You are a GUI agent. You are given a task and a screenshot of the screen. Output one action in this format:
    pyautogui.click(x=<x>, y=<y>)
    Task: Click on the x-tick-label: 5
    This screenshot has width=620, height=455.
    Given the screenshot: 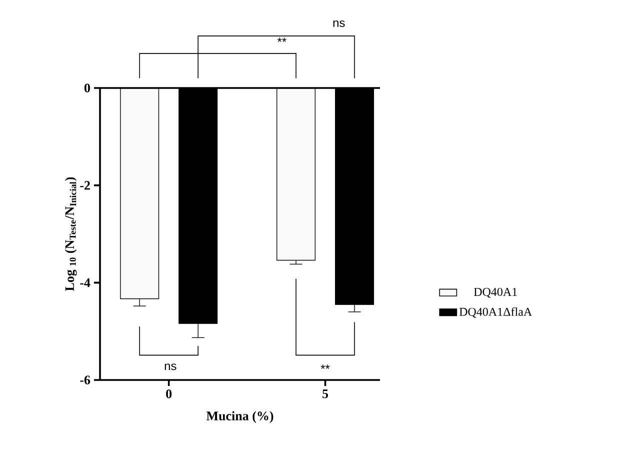 What is the action you would take?
    pyautogui.click(x=325, y=394)
    